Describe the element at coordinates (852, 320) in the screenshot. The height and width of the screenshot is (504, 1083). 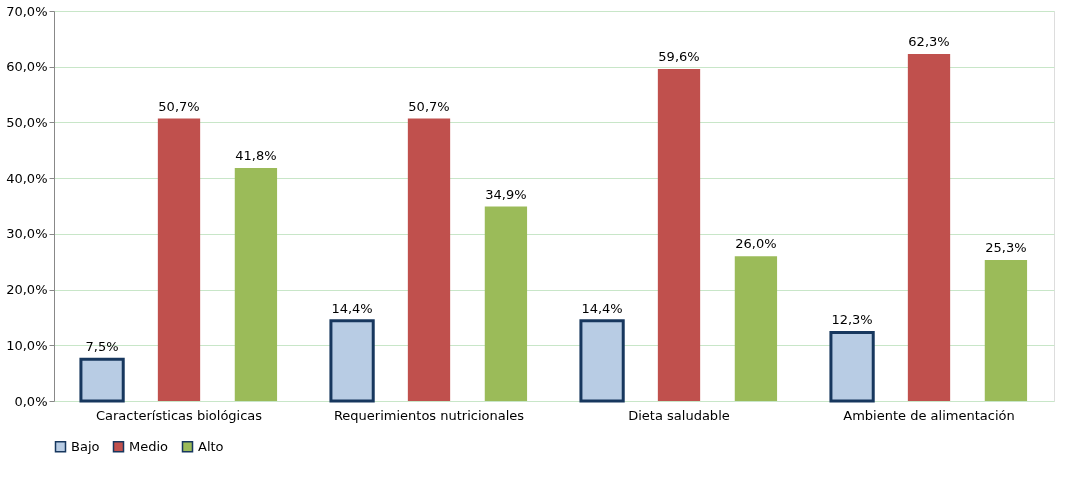
I see `data-label: 12,3%` at that location.